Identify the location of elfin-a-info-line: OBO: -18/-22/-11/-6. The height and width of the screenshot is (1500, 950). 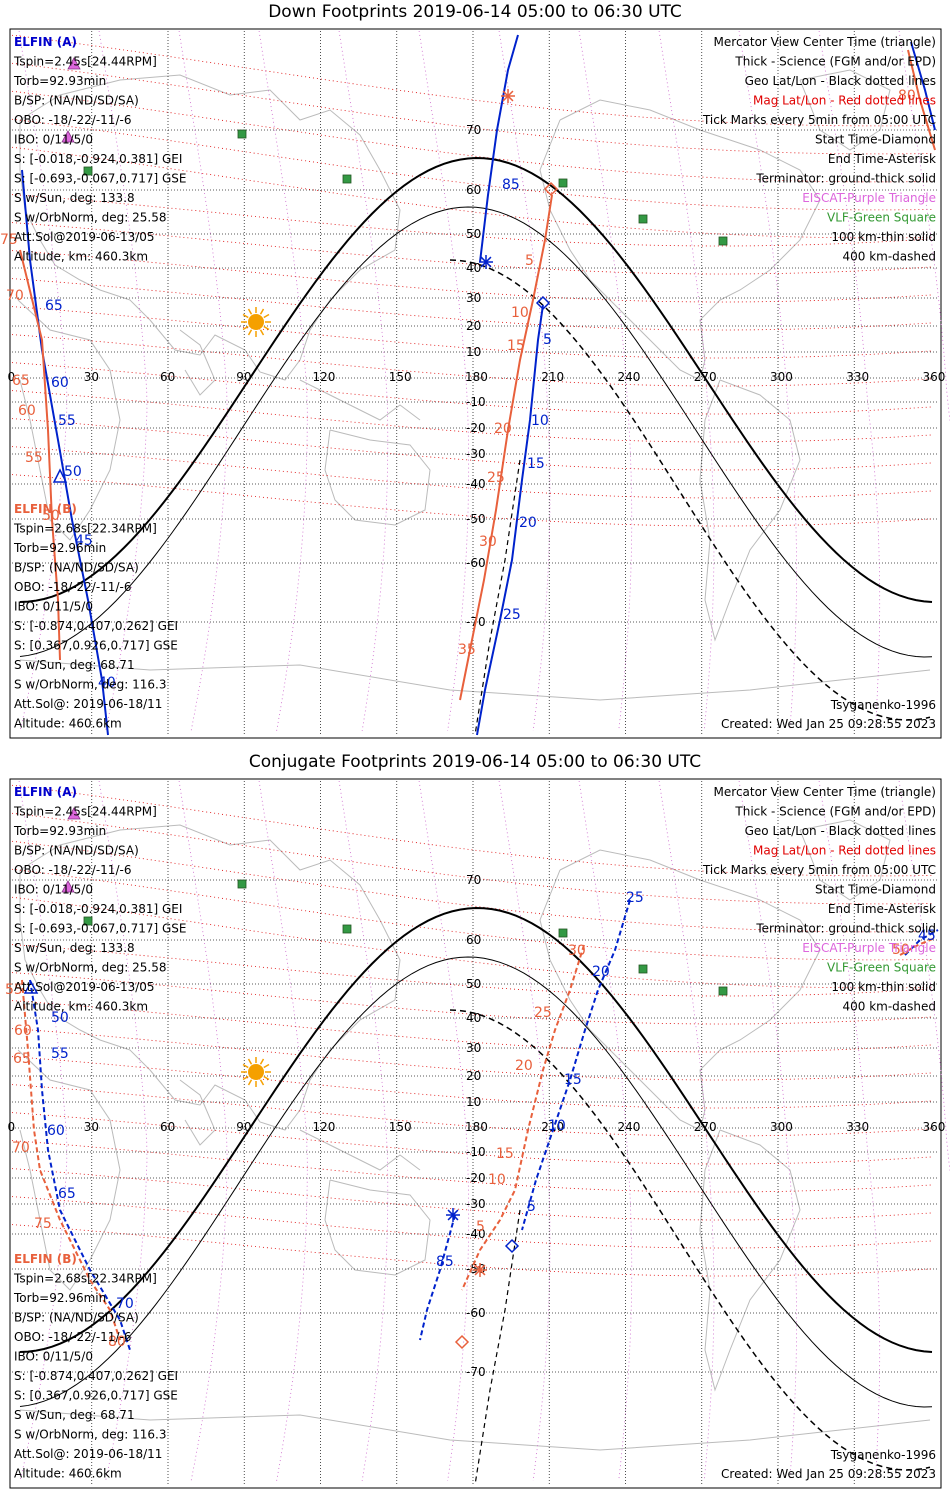
(72, 120).